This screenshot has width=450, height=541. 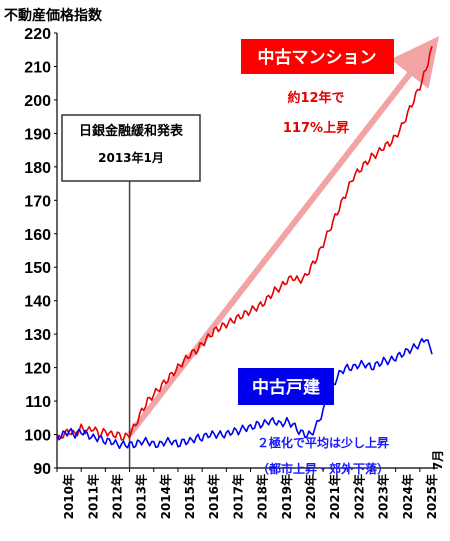 I want to click on x-tick-label: 2025年, so click(x=431, y=496).